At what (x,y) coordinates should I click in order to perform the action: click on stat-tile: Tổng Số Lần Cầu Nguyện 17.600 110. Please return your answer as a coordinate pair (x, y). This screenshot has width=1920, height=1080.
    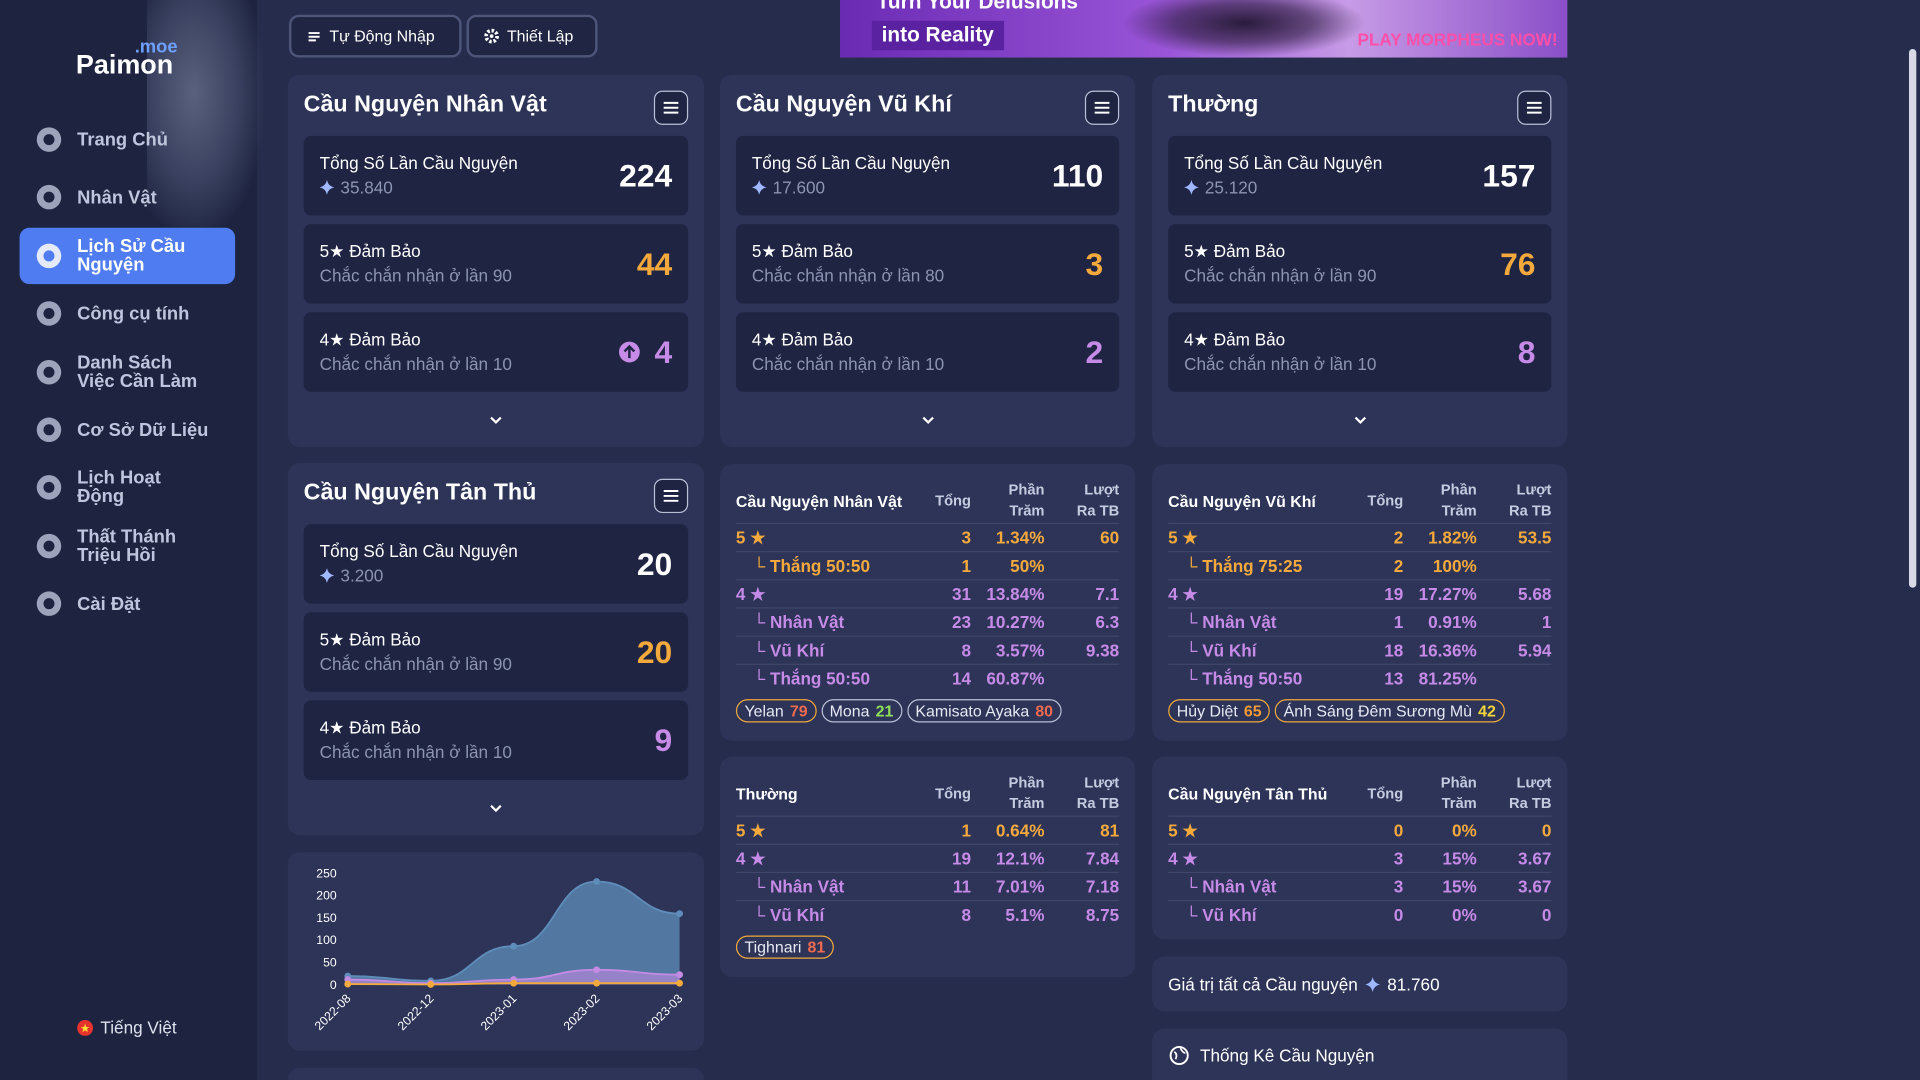
    Looking at the image, I should click on (927, 175).